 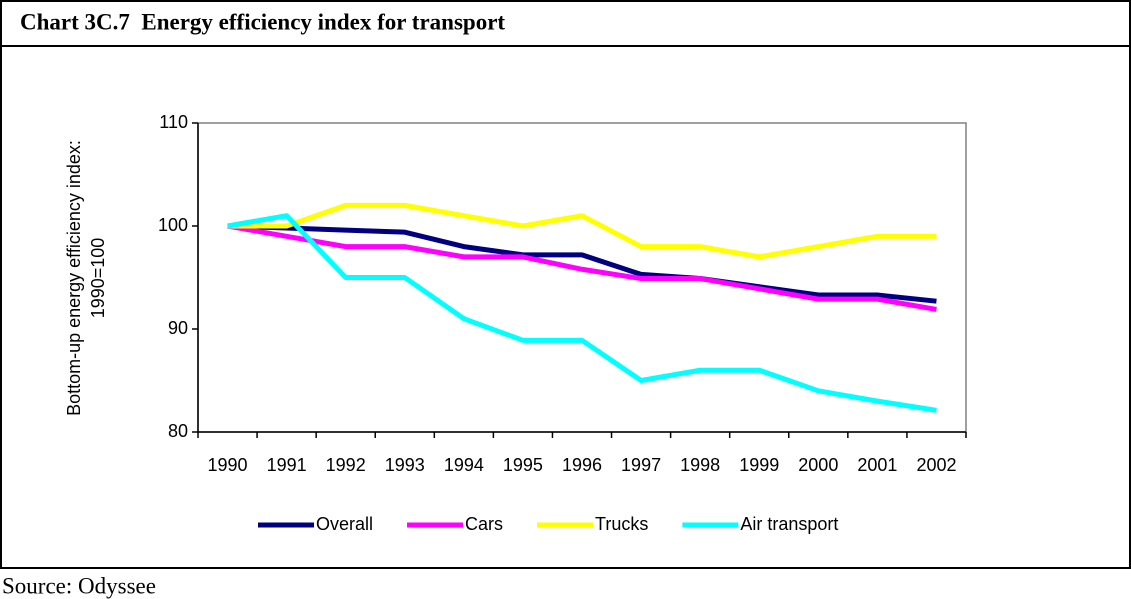 What do you see at coordinates (582, 465) in the screenshot?
I see `x-tick-label: 1996` at bounding box center [582, 465].